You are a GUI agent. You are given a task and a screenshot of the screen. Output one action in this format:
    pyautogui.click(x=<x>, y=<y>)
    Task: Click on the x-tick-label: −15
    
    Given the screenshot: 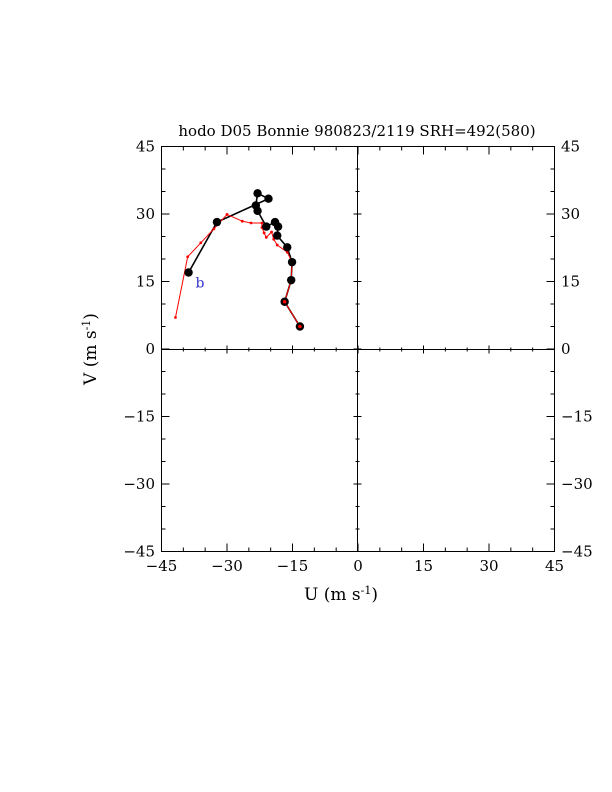 What is the action you would take?
    pyautogui.click(x=293, y=566)
    